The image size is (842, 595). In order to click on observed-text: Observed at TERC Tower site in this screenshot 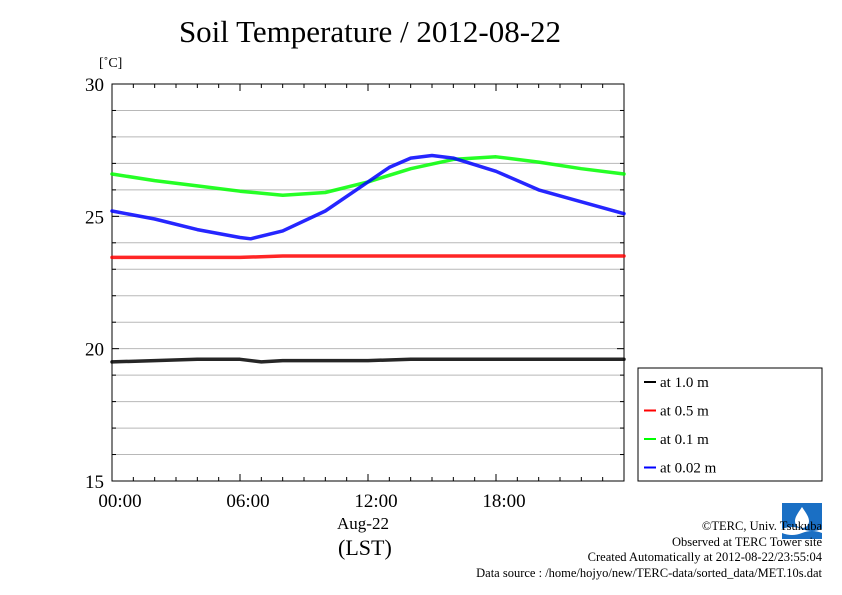, I will do `click(746, 541)`.